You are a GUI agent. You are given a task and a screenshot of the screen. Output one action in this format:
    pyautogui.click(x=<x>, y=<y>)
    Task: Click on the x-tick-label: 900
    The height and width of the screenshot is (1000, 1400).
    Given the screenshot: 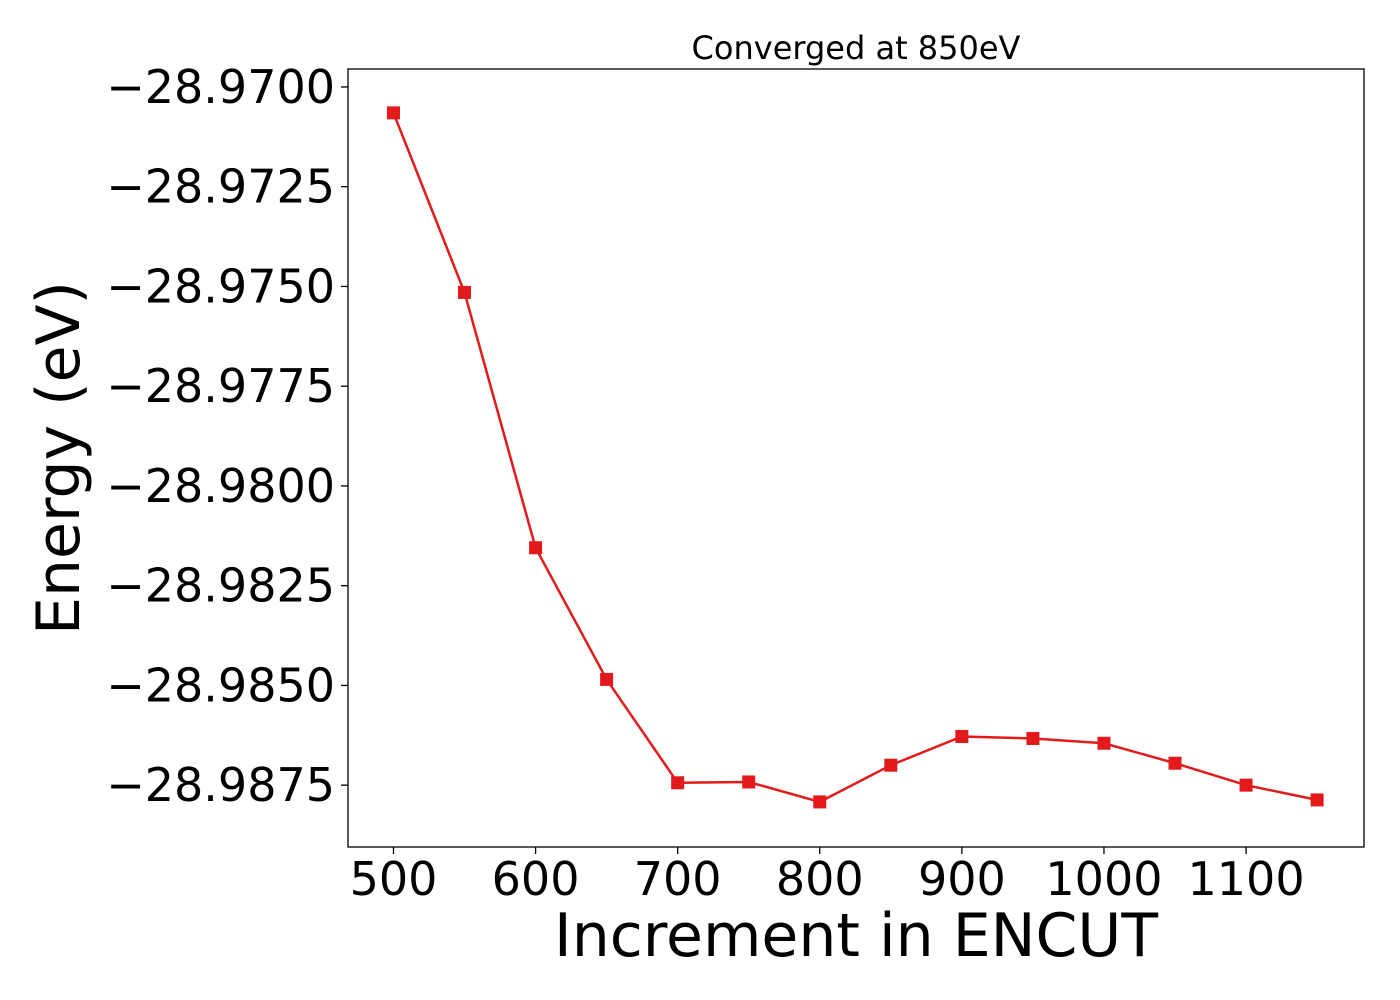 What is the action you would take?
    pyautogui.click(x=962, y=879)
    